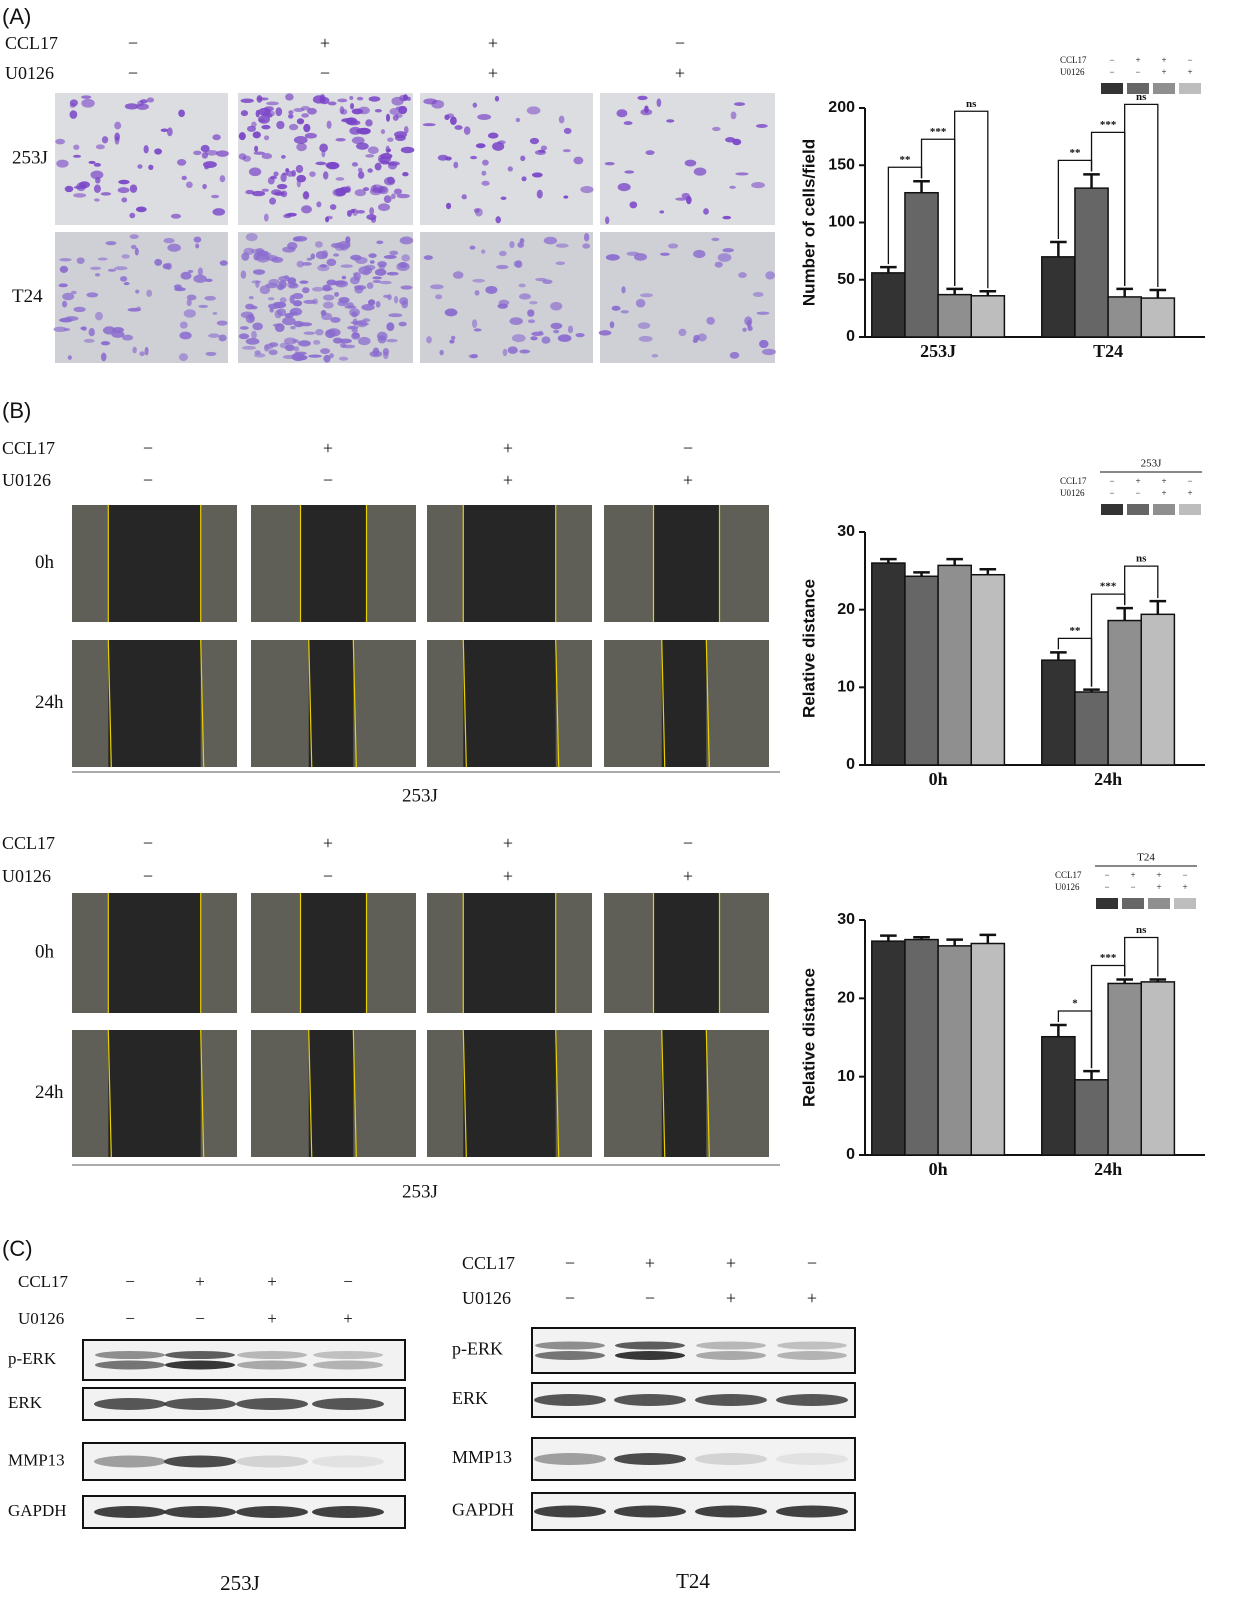 This screenshot has width=1242, height=1600. Describe the element at coordinates (486, 1298) in the screenshot. I see `treatment-label: U0126` at that location.